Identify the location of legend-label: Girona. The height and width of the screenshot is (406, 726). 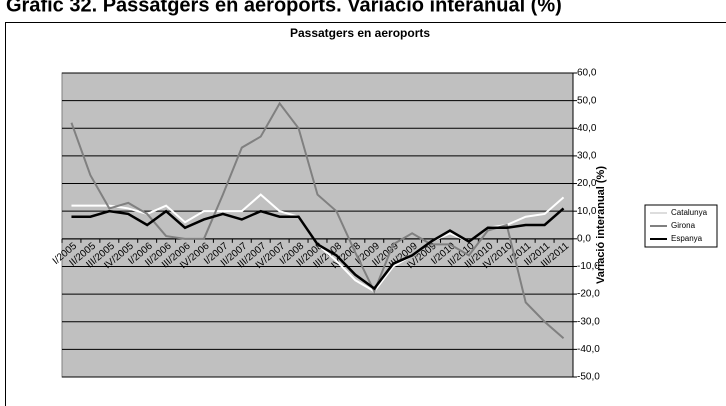
(683, 225).